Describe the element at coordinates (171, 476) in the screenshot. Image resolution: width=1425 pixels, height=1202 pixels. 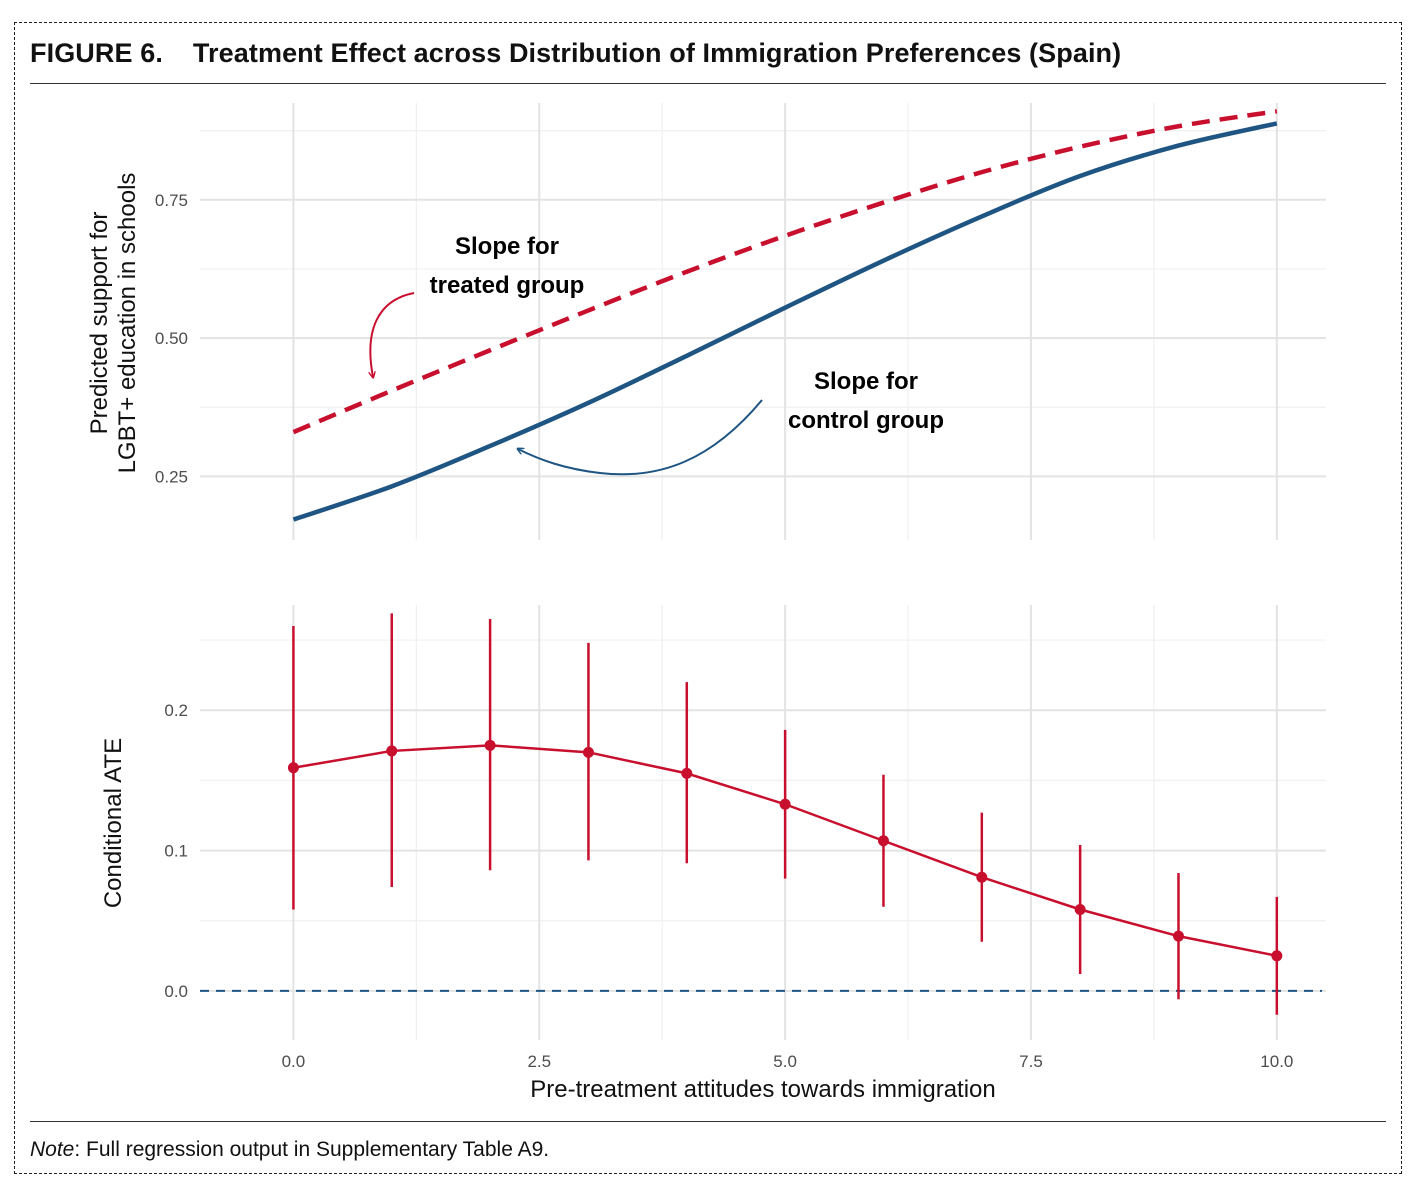
I see `top-y-tick-label: 0.25` at that location.